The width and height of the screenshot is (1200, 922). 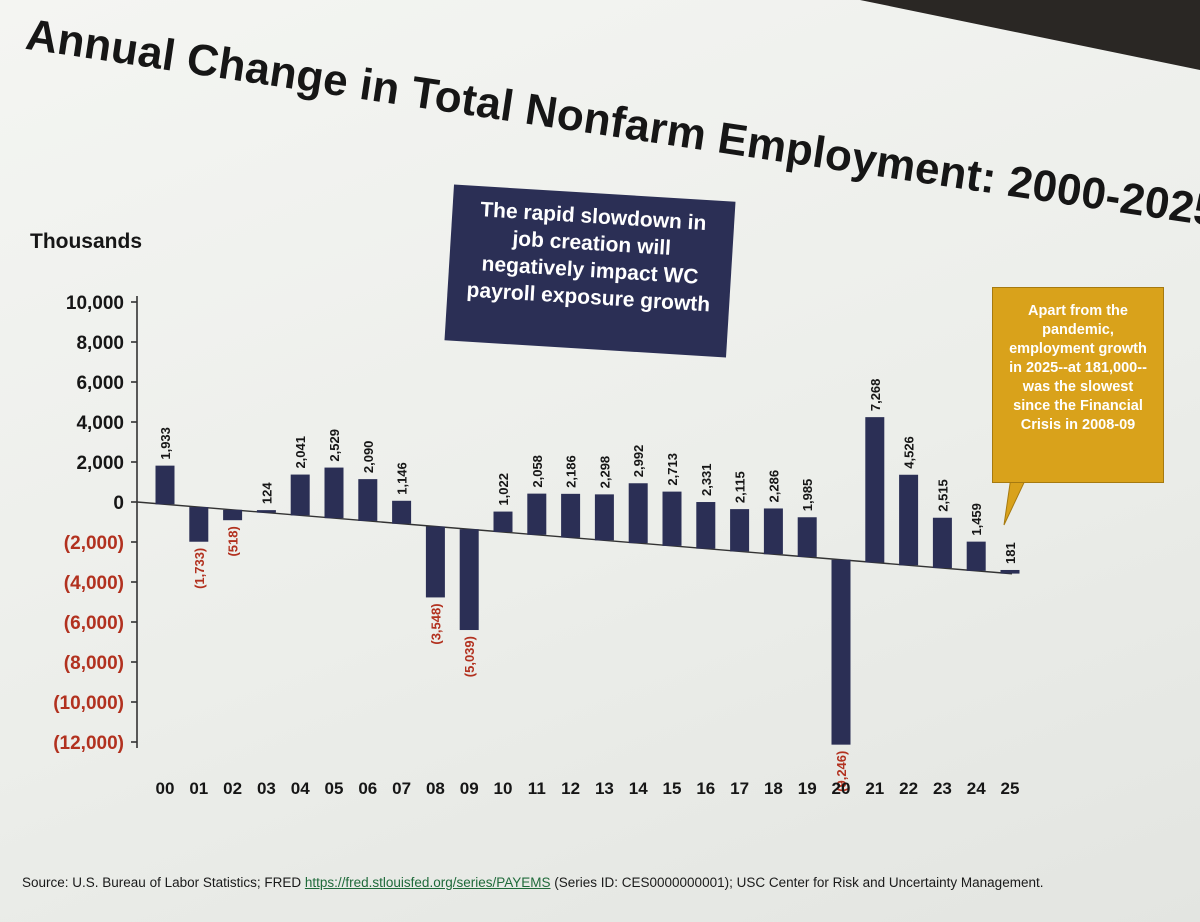 What do you see at coordinates (1010, 788) in the screenshot?
I see `x-tick-label: 25` at bounding box center [1010, 788].